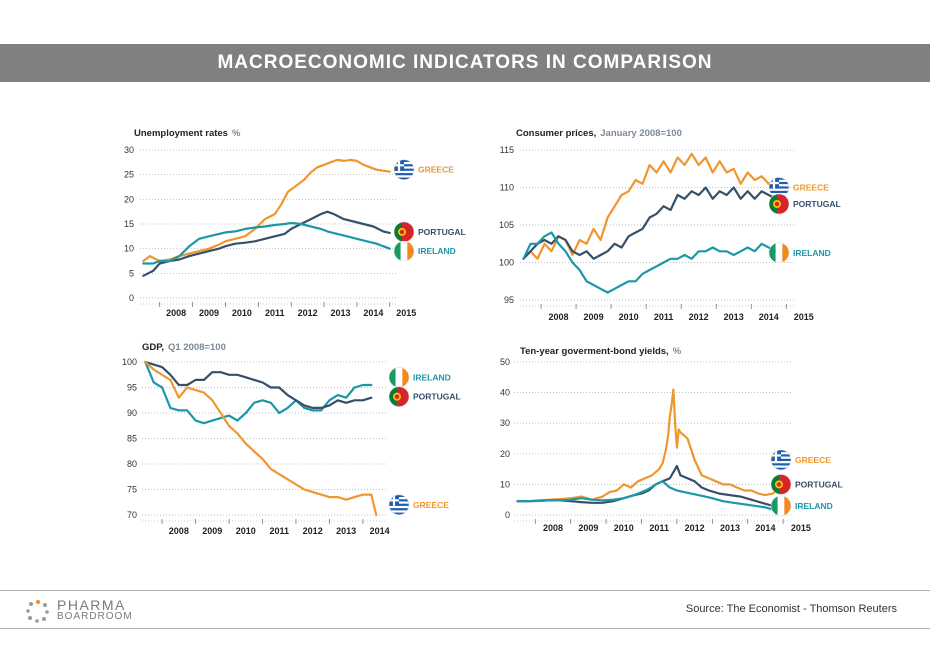 The image size is (930, 671). I want to click on y-tick-label: 110, so click(507, 188).